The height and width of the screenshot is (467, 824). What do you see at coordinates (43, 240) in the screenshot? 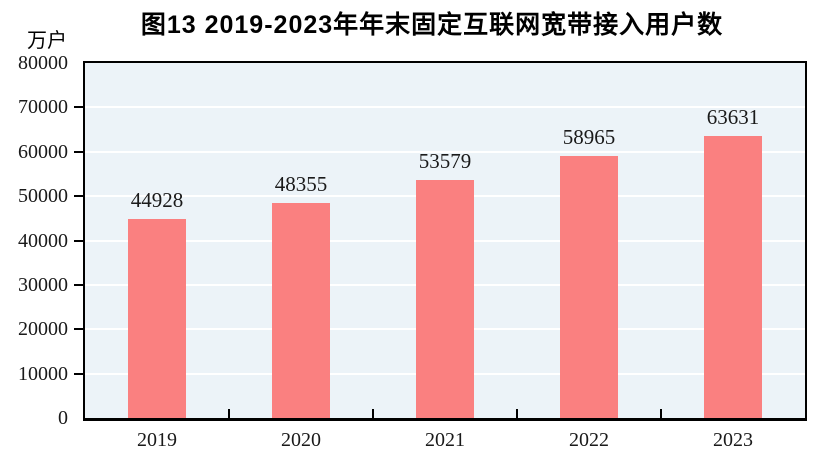
I see `y-axis-tick-label: 40000` at bounding box center [43, 240].